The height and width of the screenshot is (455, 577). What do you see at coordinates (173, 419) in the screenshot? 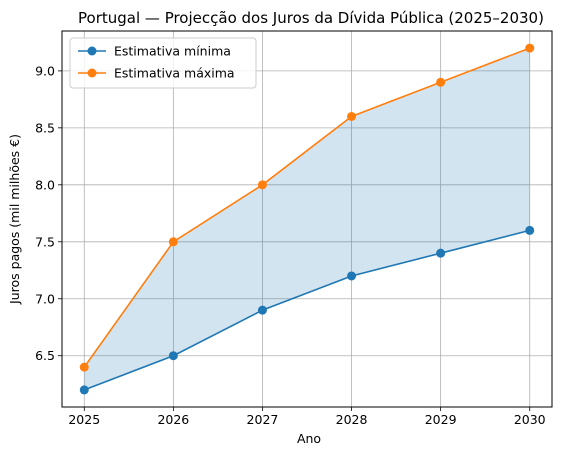
I see `x-tick-label: 2026` at bounding box center [173, 419].